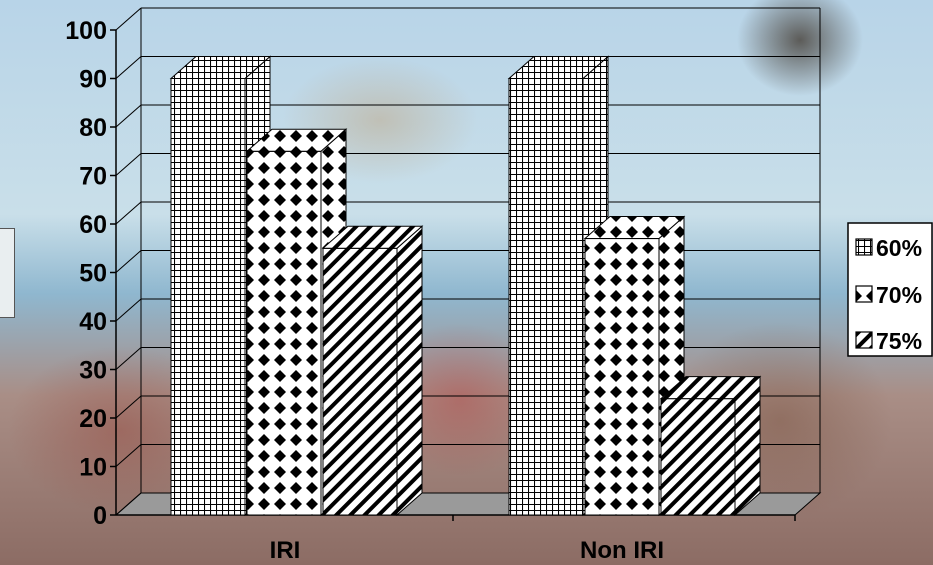 Image resolution: width=933 pixels, height=565 pixels. I want to click on y-tick-label: 50, so click(93, 274).